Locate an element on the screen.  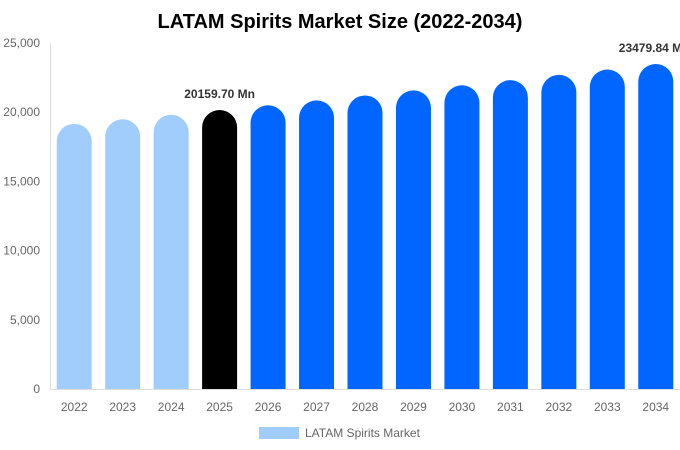
x-tick-label: 2034 is located at coordinates (655, 407).